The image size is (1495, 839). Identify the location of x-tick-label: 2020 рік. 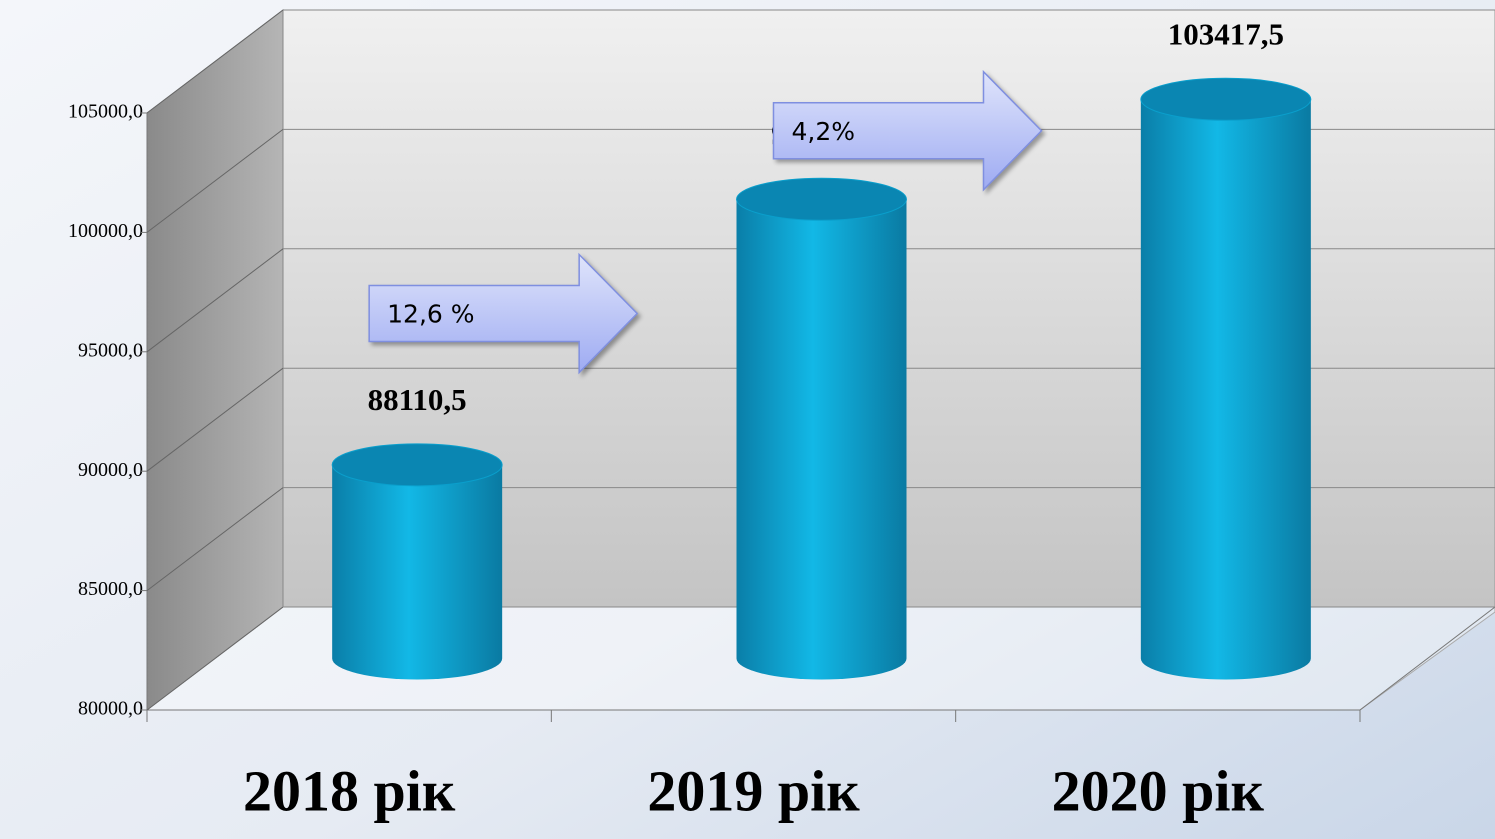
(1158, 790).